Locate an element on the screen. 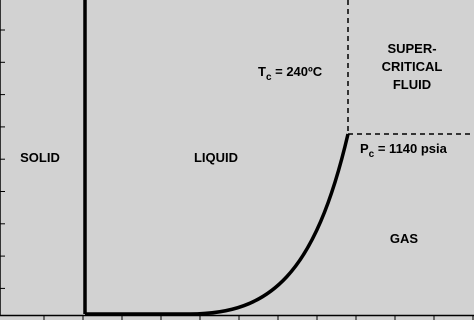 This screenshot has height=320, width=474. region-label: FLUID is located at coordinates (412, 84).